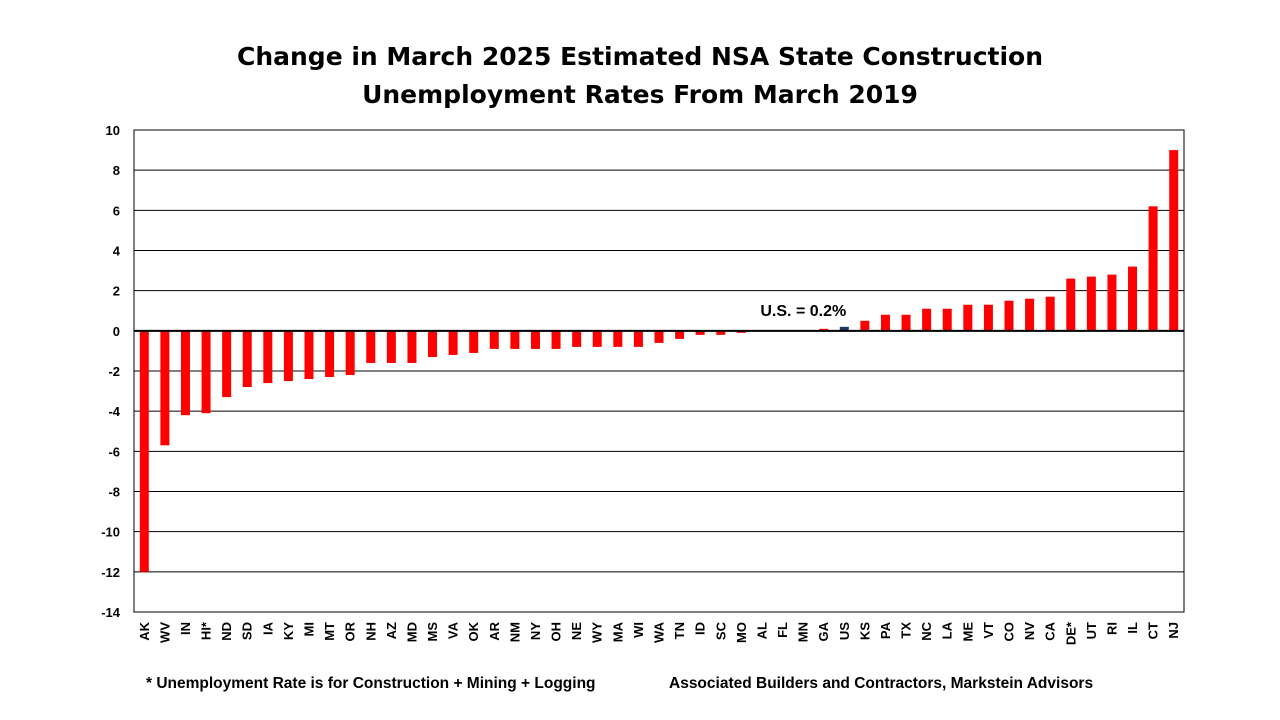 The image size is (1280, 720). What do you see at coordinates (113, 130) in the screenshot?
I see `y-tick-label: 10` at bounding box center [113, 130].